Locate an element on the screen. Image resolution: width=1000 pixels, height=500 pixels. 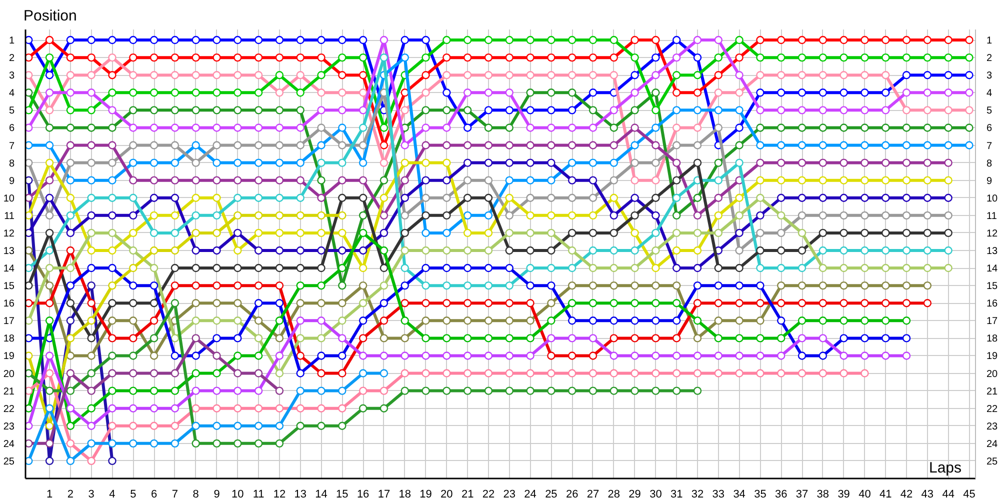
x-tick-label: 18 is located at coordinates (405, 494).